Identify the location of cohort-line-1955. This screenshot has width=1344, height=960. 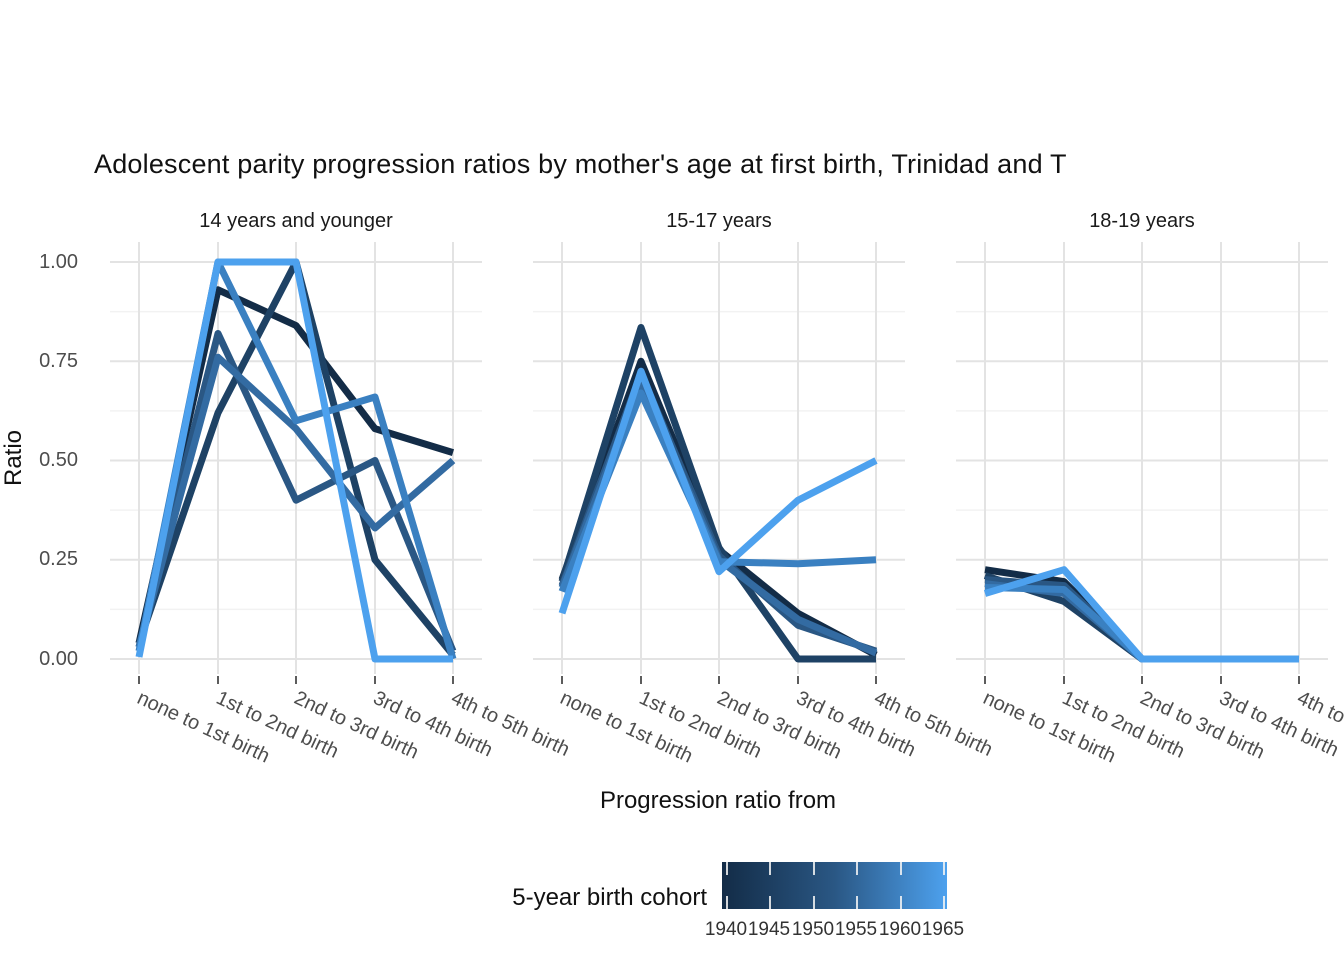
(295, 501).